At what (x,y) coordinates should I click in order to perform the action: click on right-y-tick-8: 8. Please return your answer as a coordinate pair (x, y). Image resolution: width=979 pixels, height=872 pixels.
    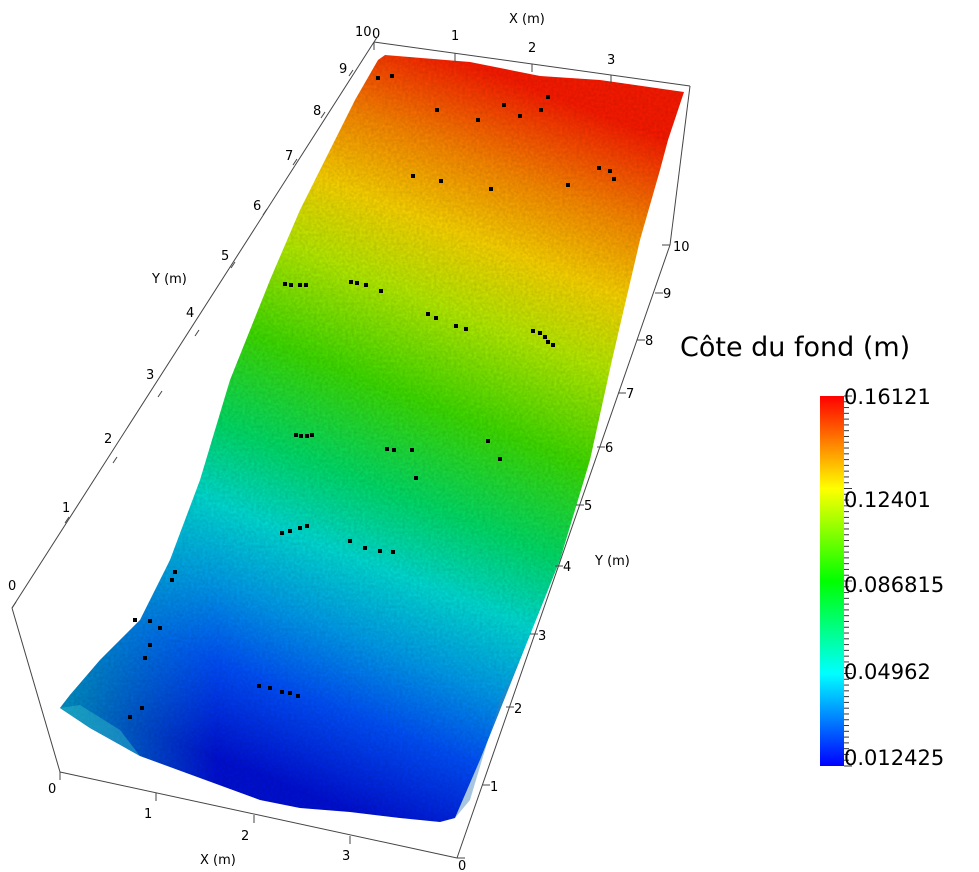
    Looking at the image, I should click on (649, 341).